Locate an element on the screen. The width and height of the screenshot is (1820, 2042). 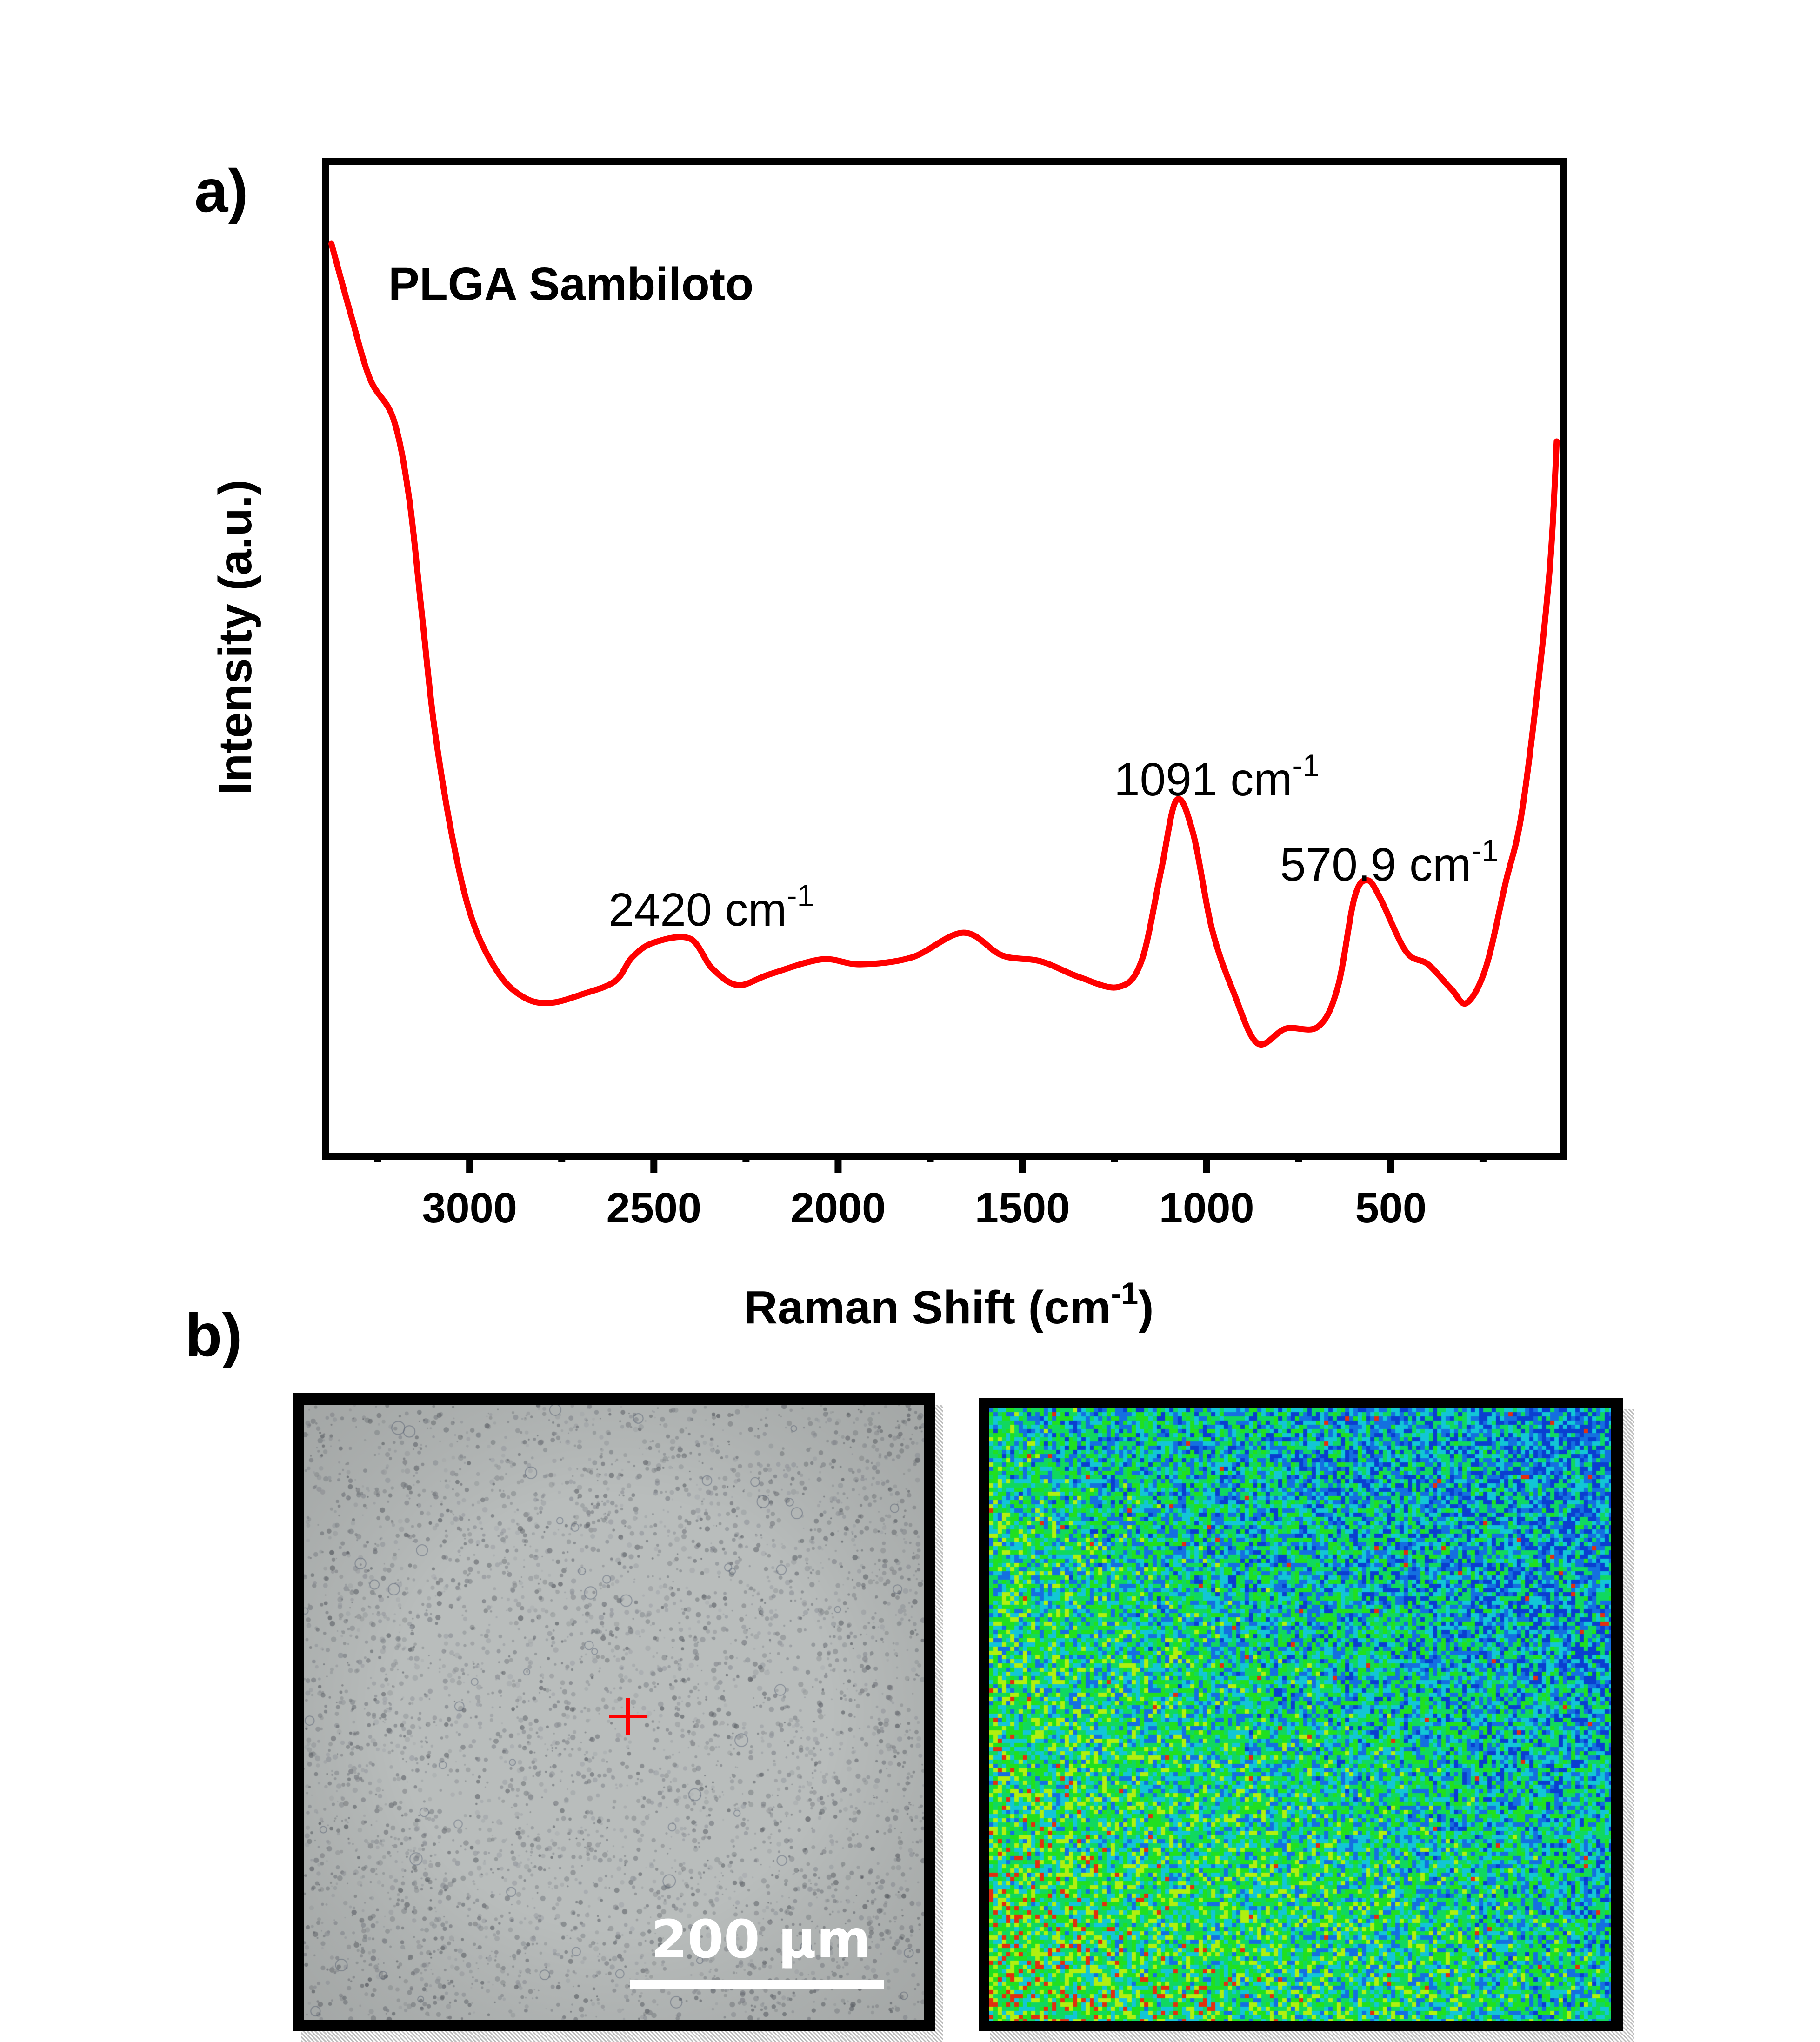
peak-annotation: 570.9 cm-1 is located at coordinates (1389, 862).